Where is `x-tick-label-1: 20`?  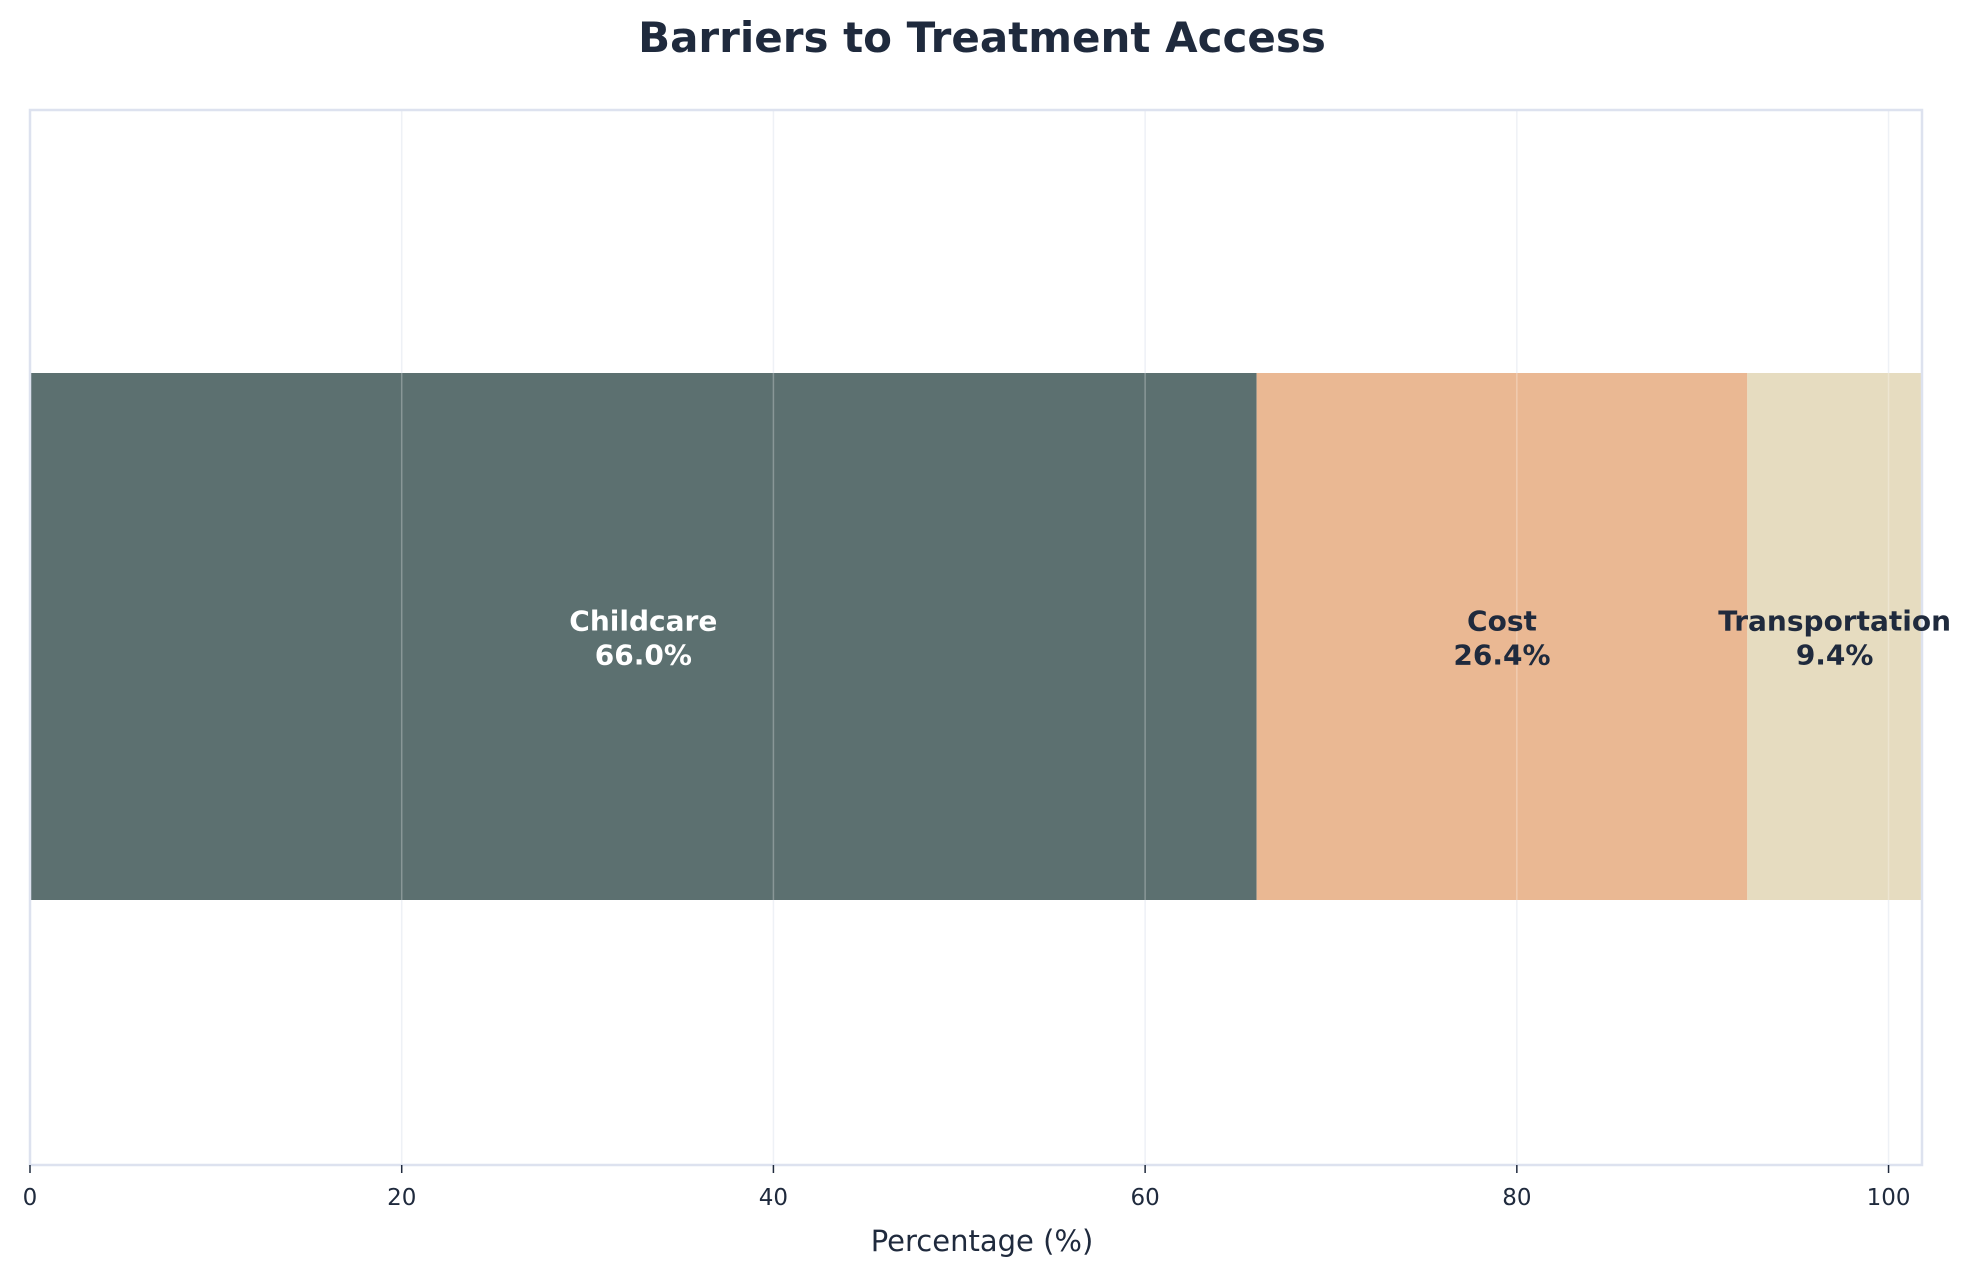
x-tick-label-1: 20 is located at coordinates (401, 1198).